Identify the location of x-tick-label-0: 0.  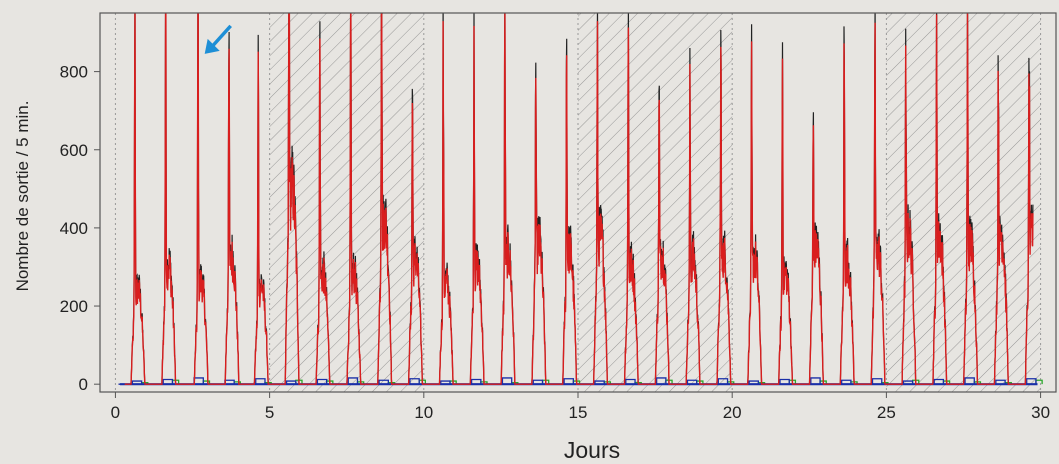
(115, 412).